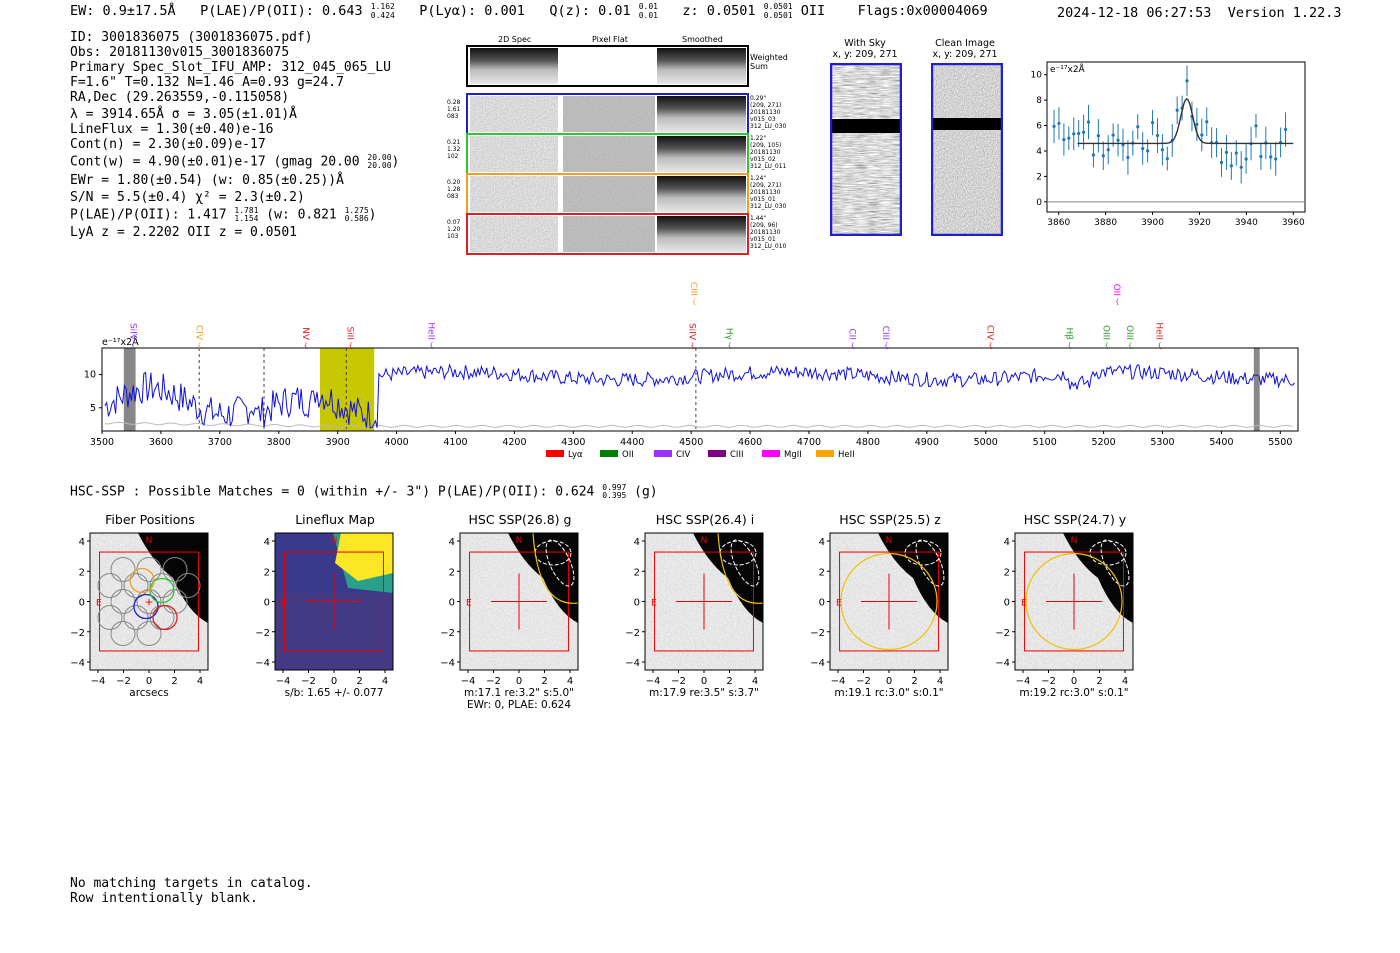 The height and width of the screenshot is (953, 1400). I want to click on line-window-highlight, so click(347, 389).